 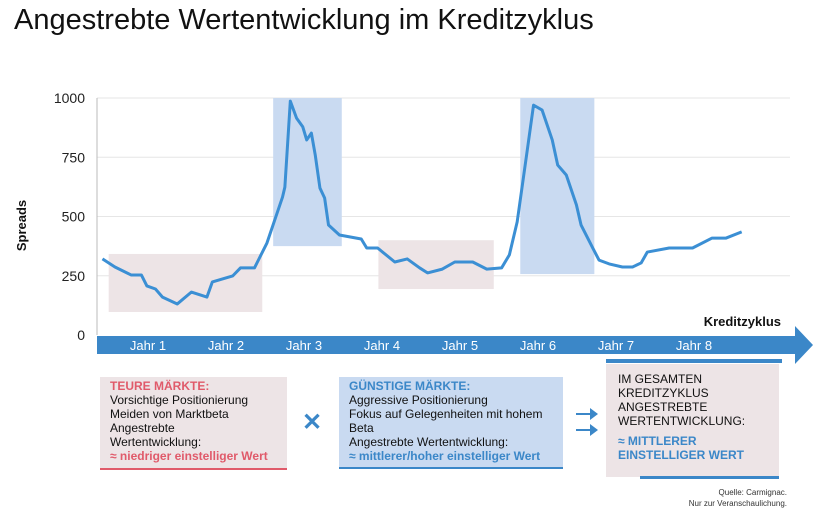 What do you see at coordinates (148, 345) in the screenshot?
I see `x-tick-label: Jahr 1` at bounding box center [148, 345].